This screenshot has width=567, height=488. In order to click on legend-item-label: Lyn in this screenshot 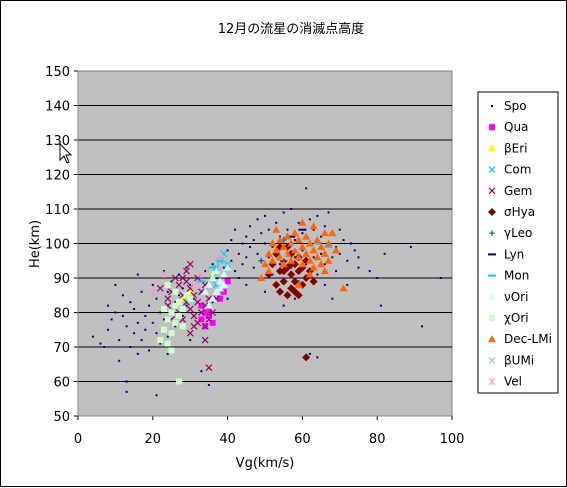, I will do `click(514, 254)`.